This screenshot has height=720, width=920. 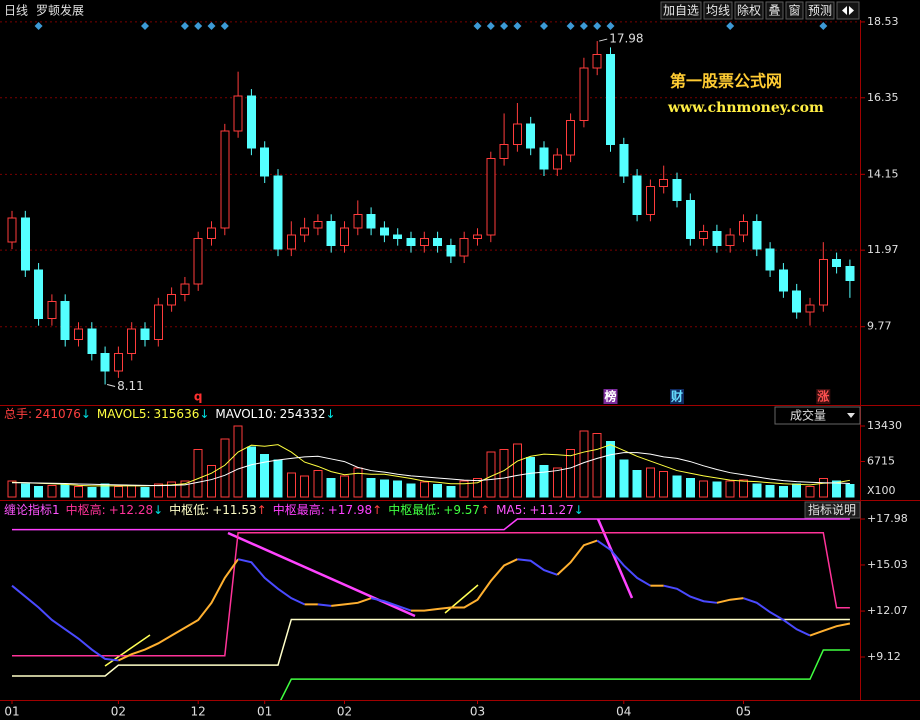 What do you see at coordinates (234, 510) in the screenshot?
I see `legend-value: +11.53` at bounding box center [234, 510].